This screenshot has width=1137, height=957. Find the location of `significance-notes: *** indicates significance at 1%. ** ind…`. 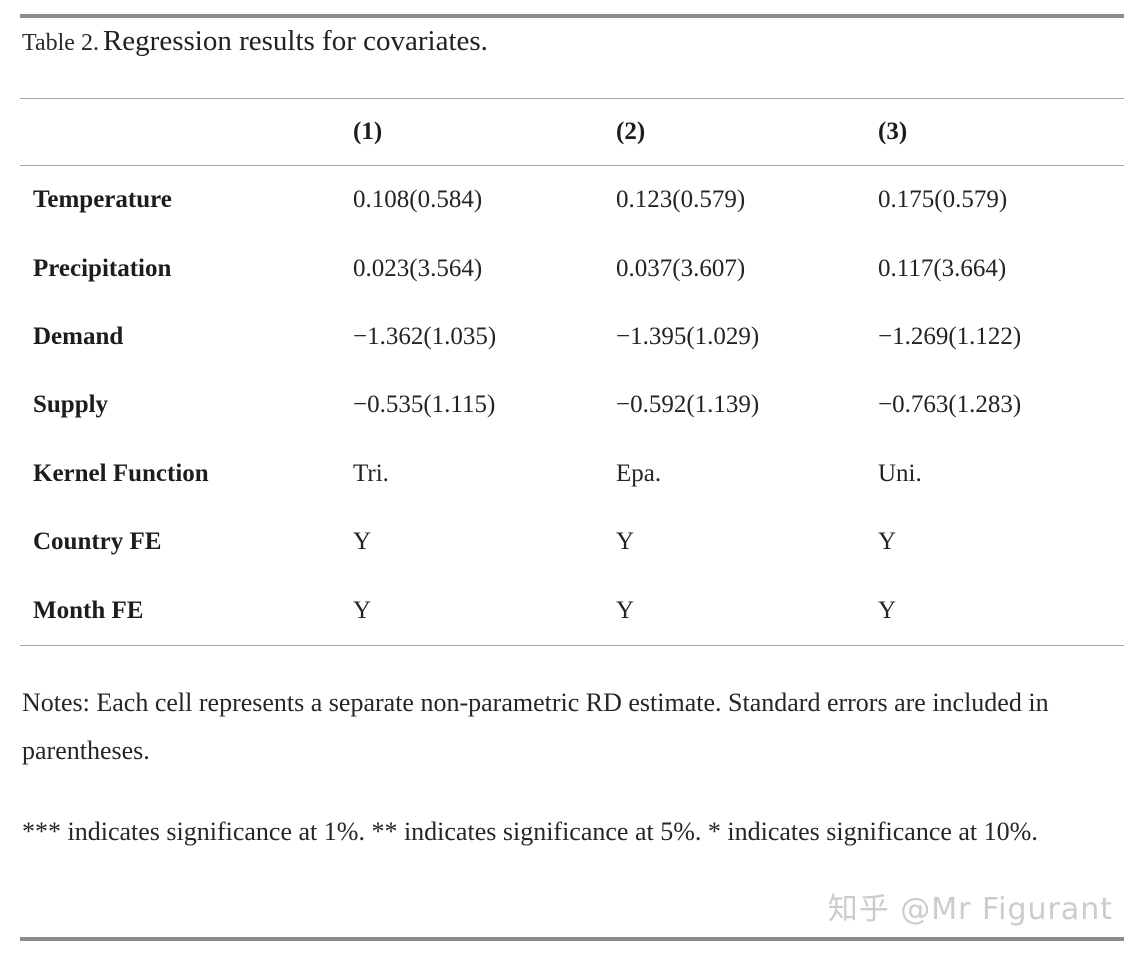

significance-notes: *** indicates significance at 1%. ** ind… is located at coordinates (530, 831).